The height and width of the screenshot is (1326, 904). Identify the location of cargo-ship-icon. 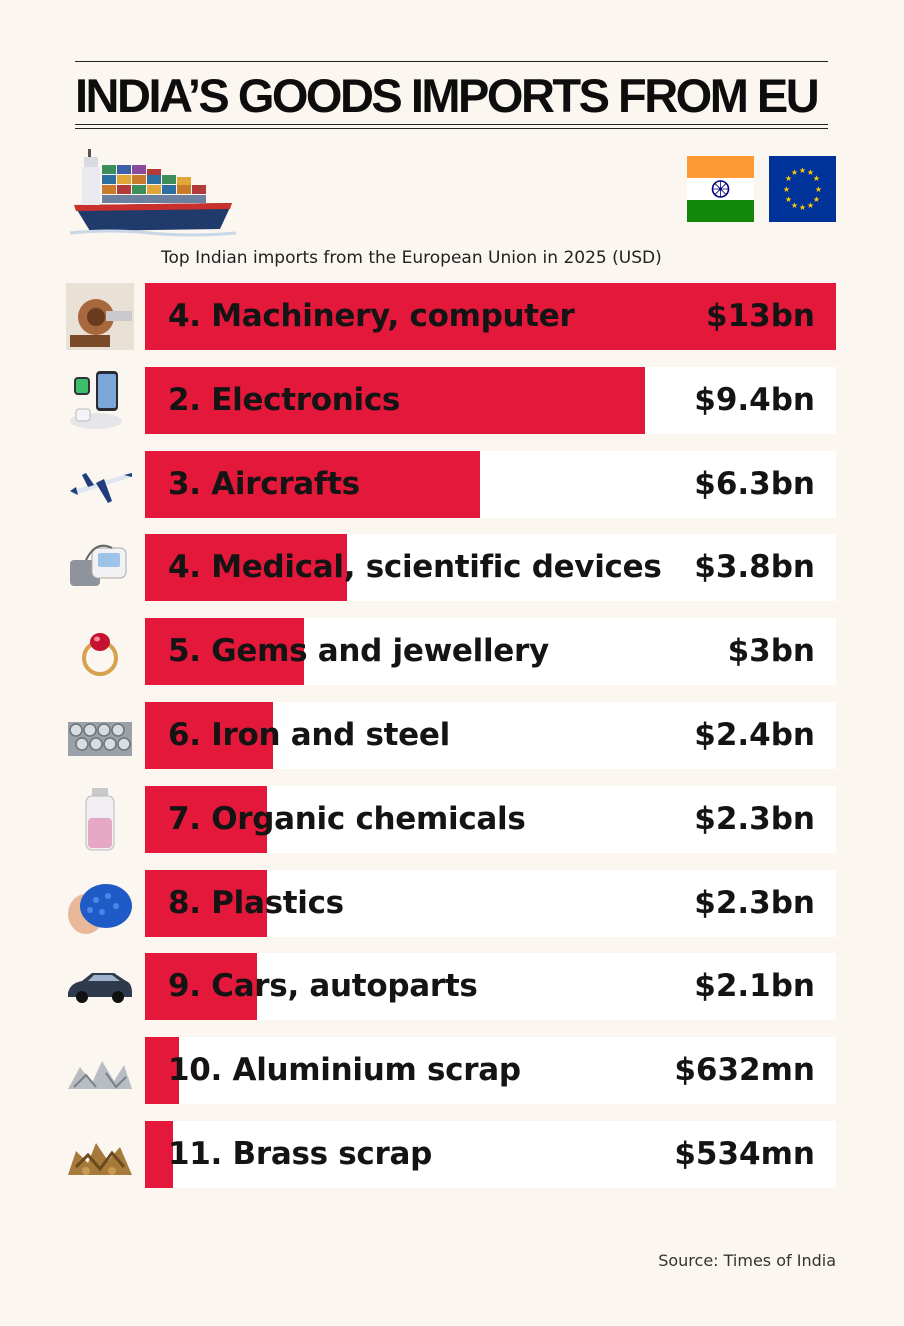
(153, 193).